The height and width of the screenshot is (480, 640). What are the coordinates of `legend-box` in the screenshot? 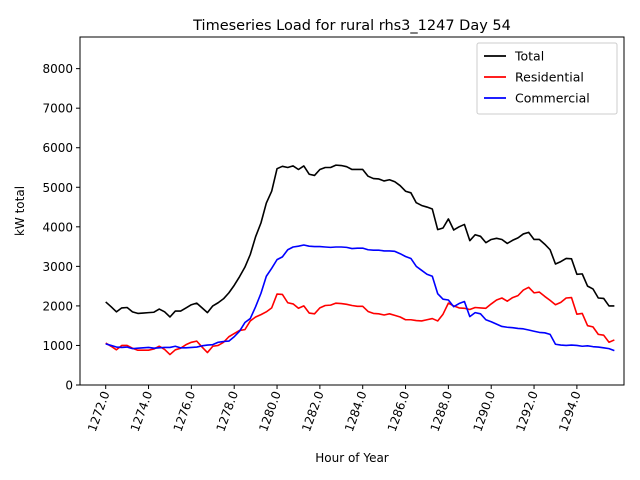 It's located at (547, 78).